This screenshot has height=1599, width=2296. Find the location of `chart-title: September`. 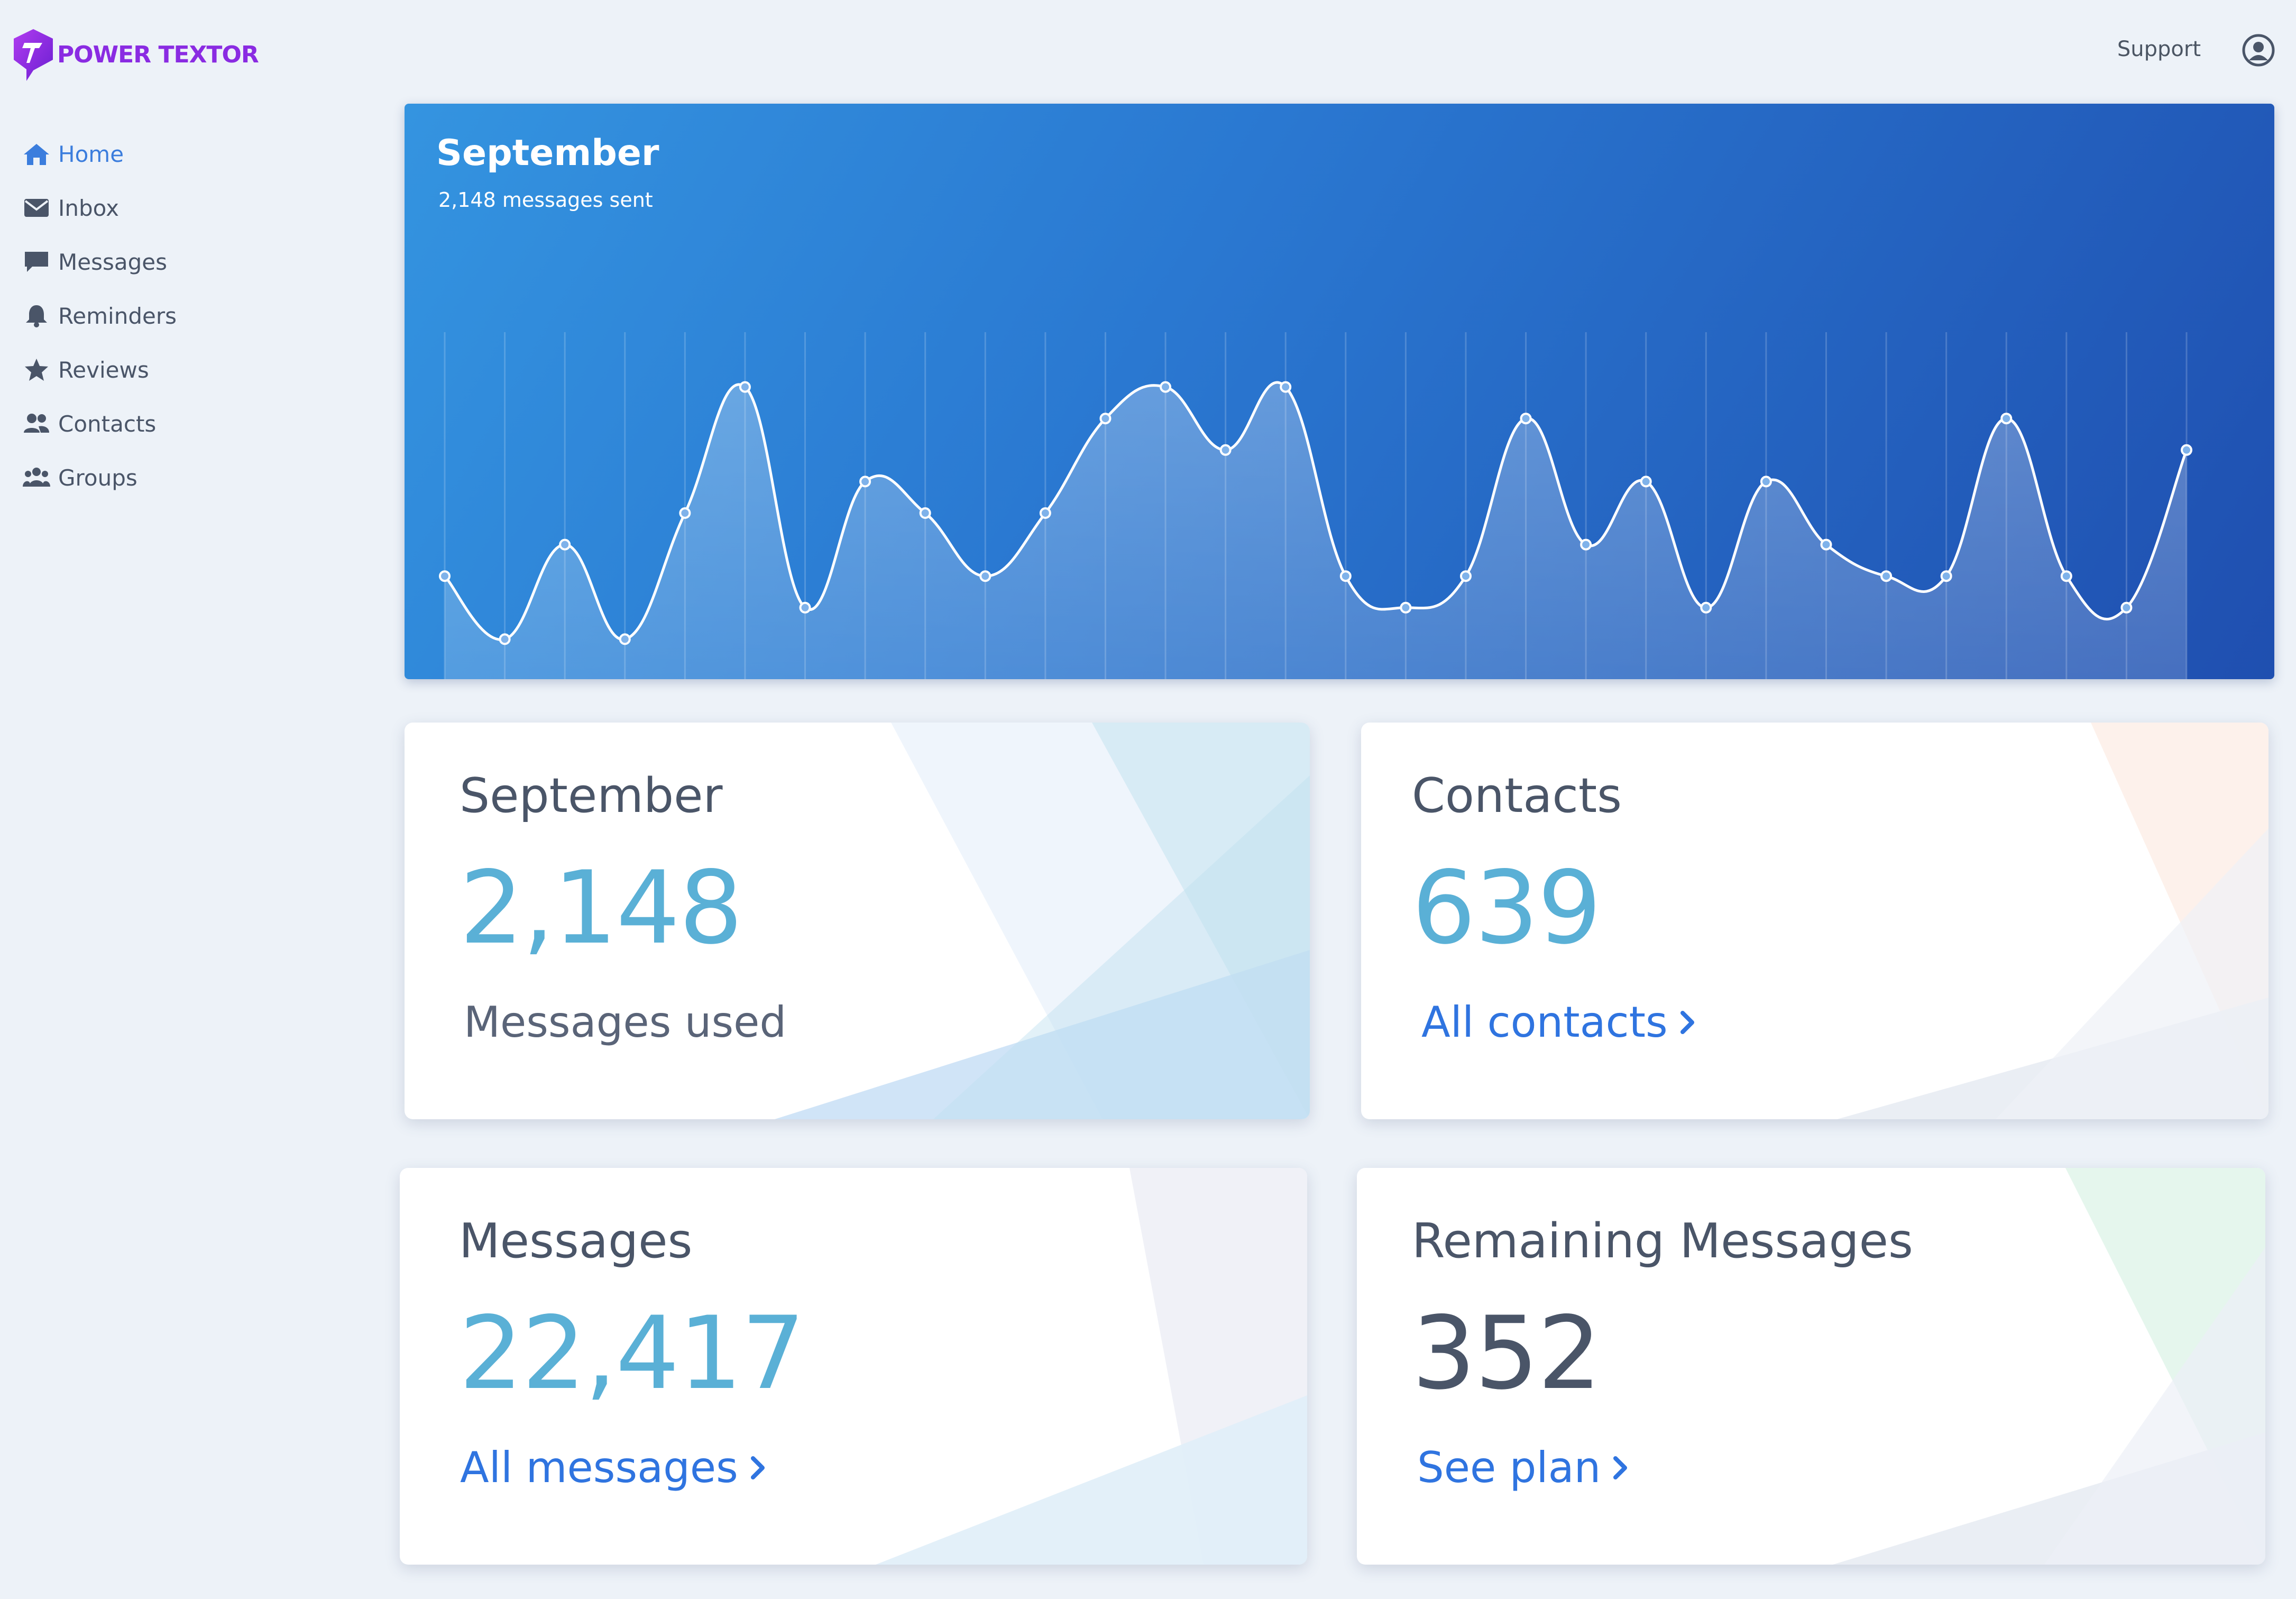

chart-title: September is located at coordinates (547, 153).